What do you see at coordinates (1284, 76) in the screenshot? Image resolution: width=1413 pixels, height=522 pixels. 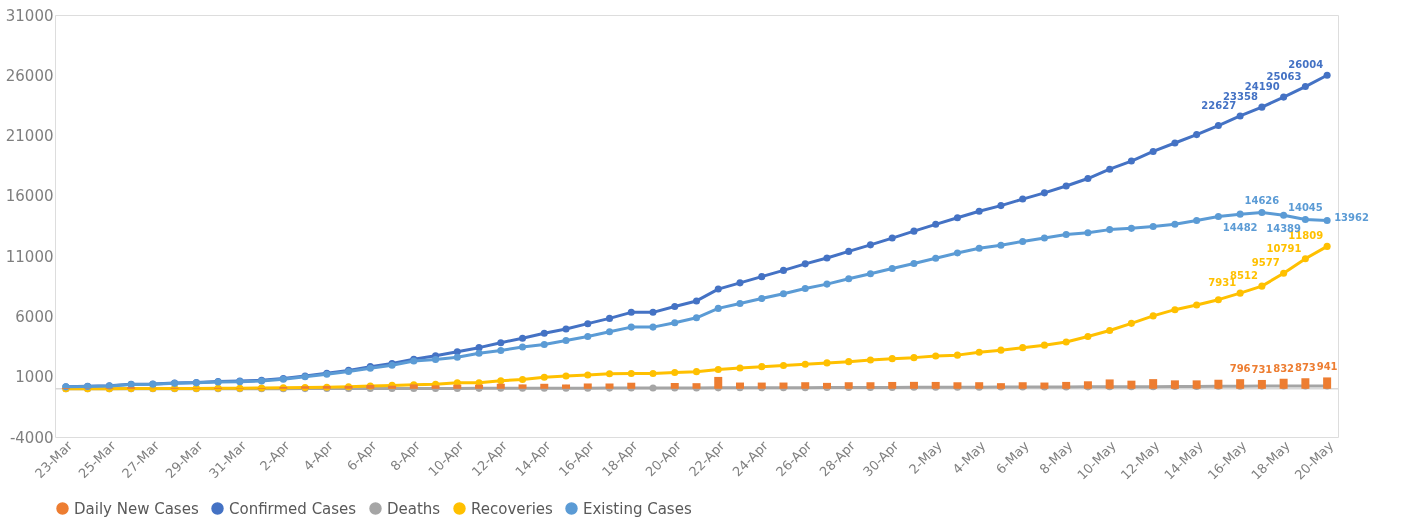 I see `data-label: 25063` at bounding box center [1284, 76].